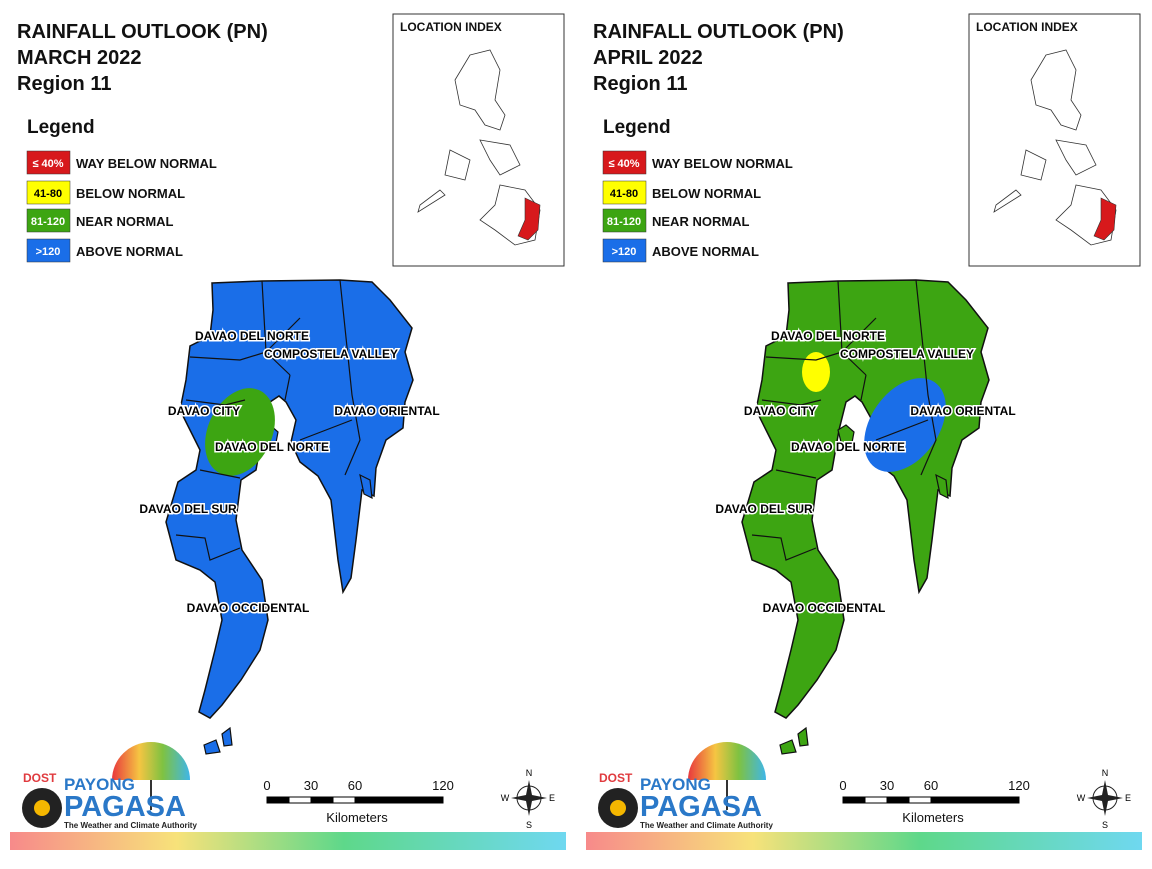 Image resolution: width=1152 pixels, height=869 pixels. Describe the element at coordinates (1027, 27) in the screenshot. I see `location-index-title: LOCATION INDEX` at that location.